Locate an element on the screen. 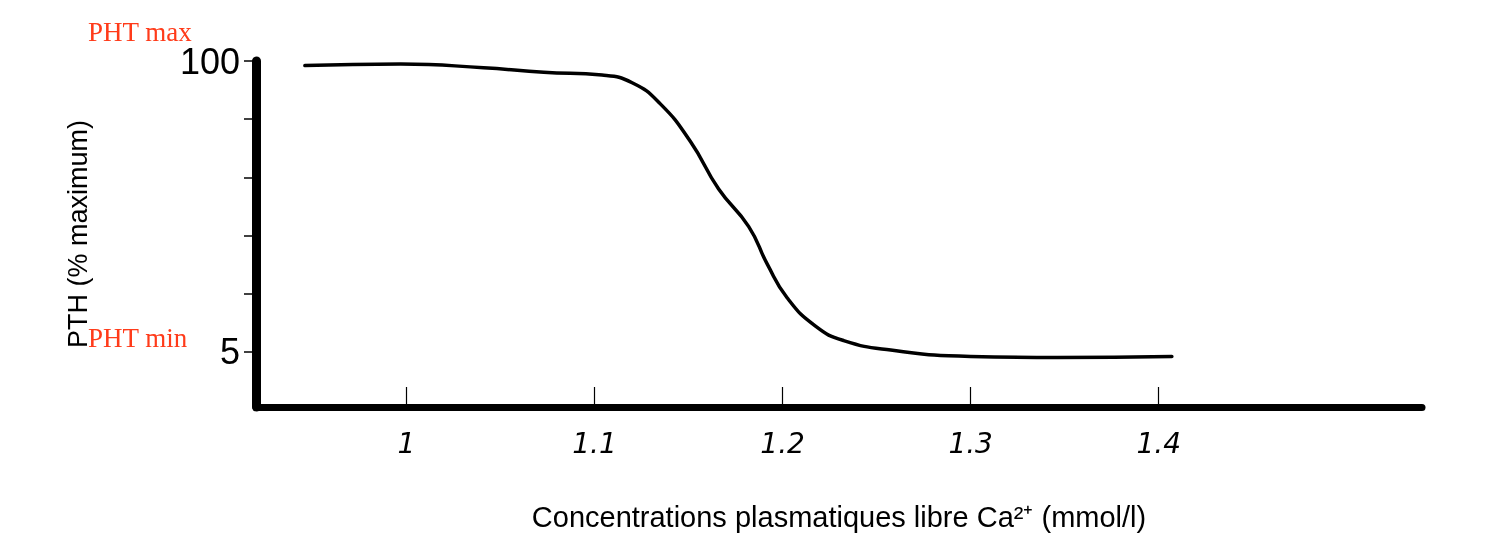 The image size is (1486, 544). x-tick-label: 1.4 is located at coordinates (1158, 443).